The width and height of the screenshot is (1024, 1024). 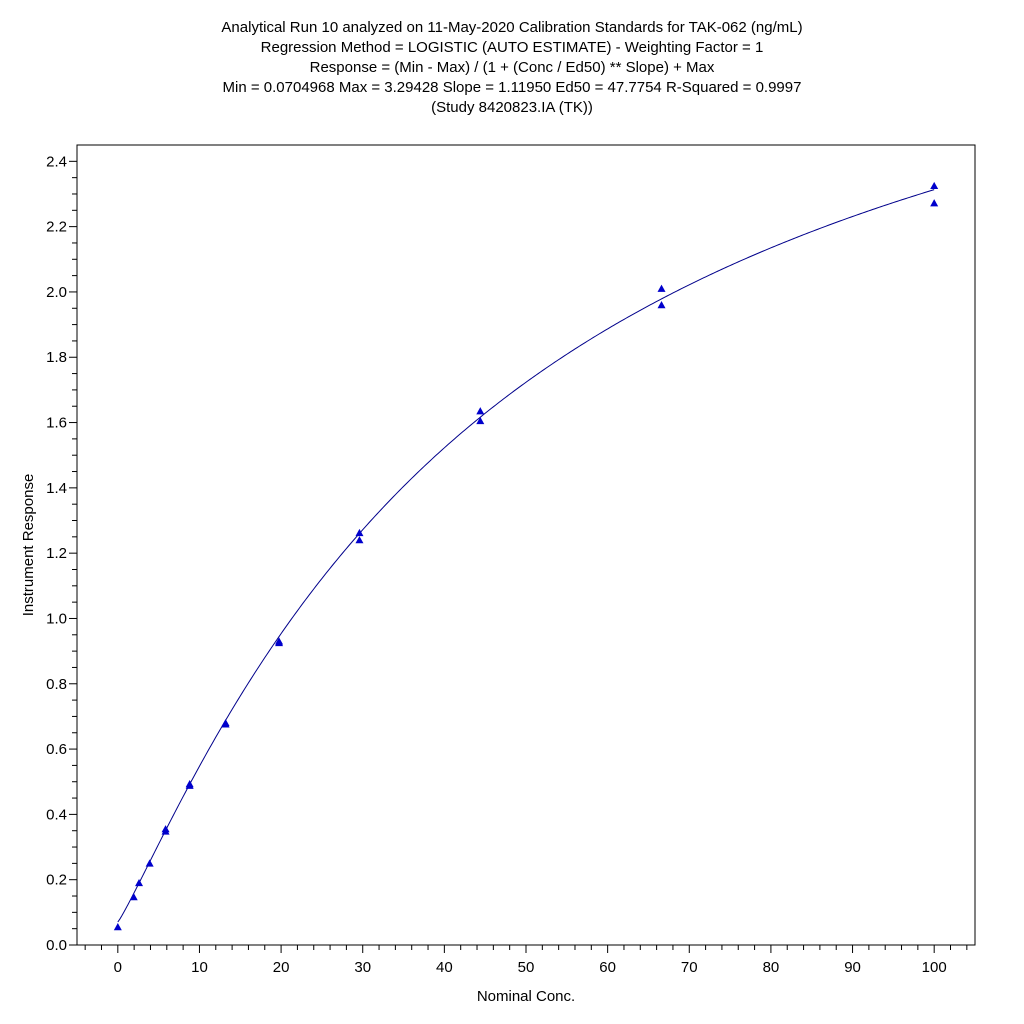 What do you see at coordinates (526, 996) in the screenshot?
I see `x-axis-title: Nominal Conc.` at bounding box center [526, 996].